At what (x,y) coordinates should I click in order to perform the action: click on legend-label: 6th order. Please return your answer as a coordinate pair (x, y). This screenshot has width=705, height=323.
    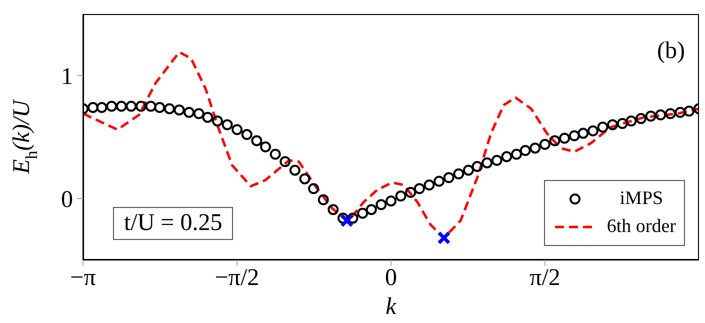
    Looking at the image, I should click on (641, 227).